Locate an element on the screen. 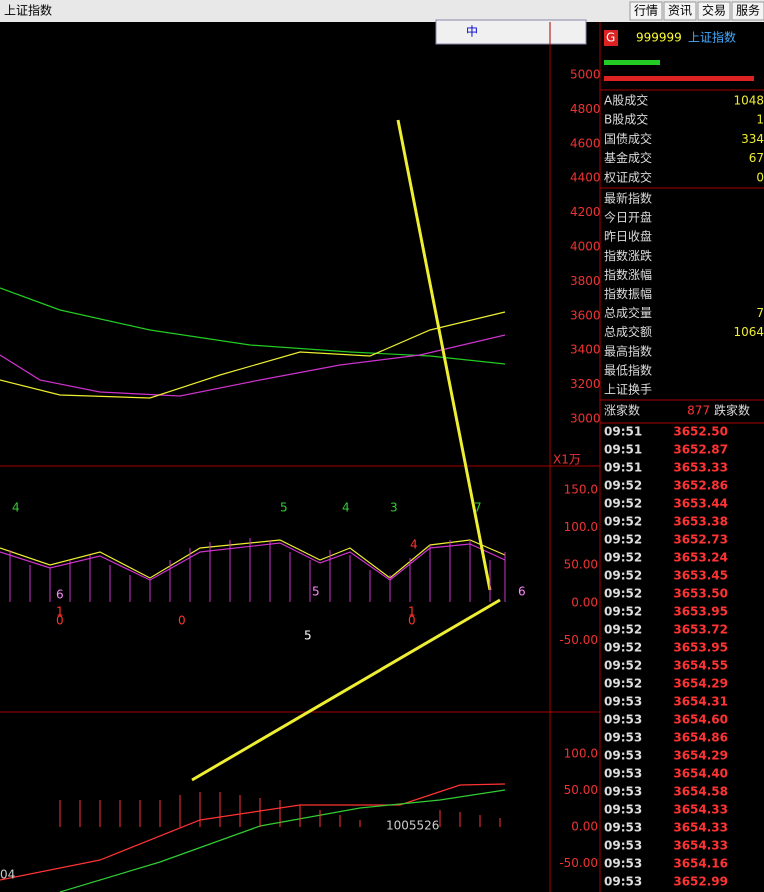 The image size is (764, 892). tick-price: 3653.50 is located at coordinates (700, 594).